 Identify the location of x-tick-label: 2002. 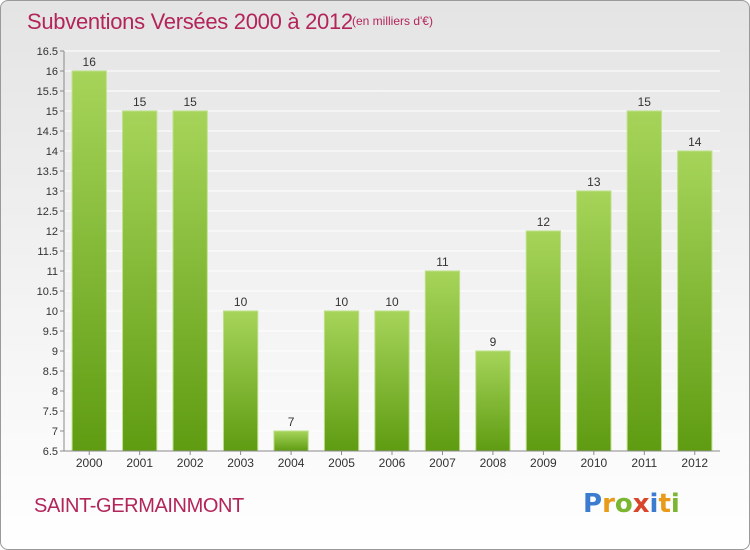
(190, 463).